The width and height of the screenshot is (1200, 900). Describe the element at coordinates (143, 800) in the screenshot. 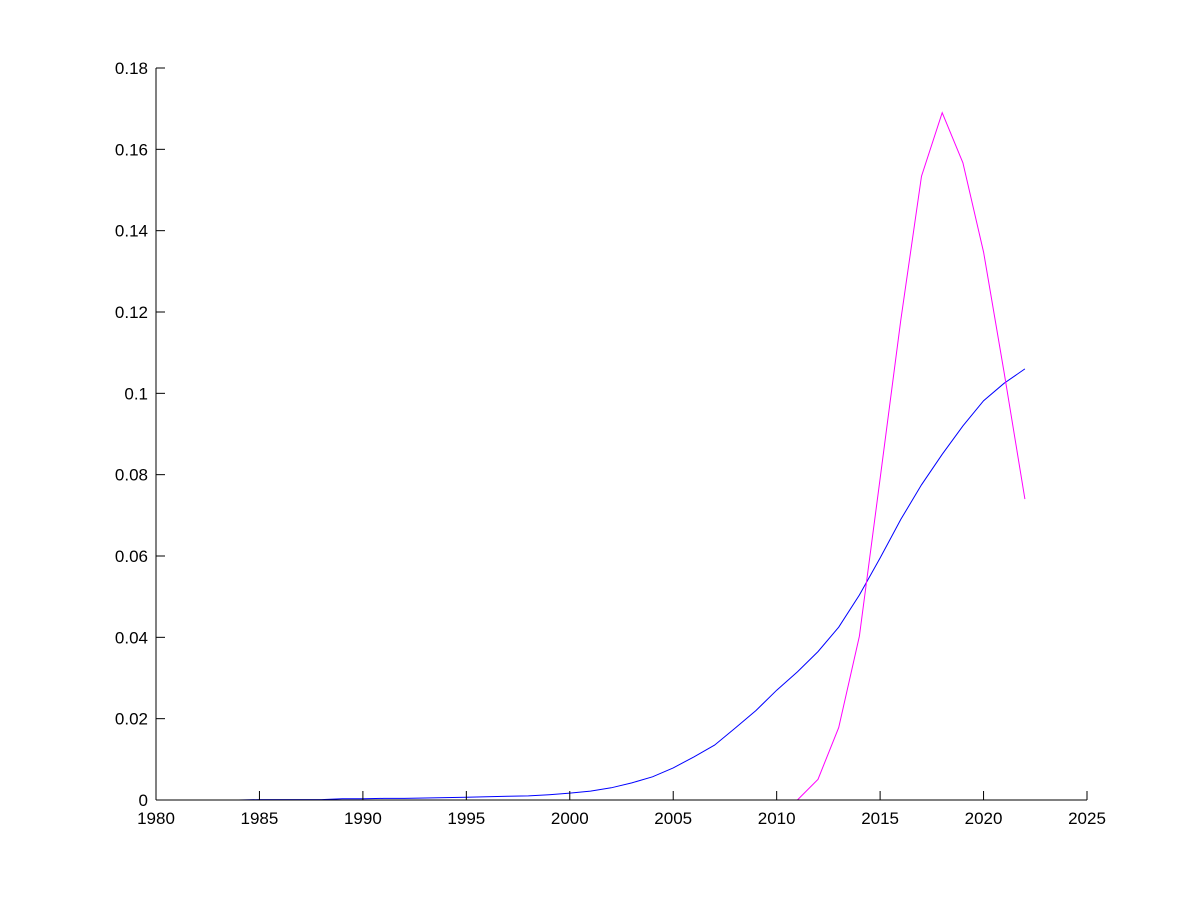

I see `y-tick-label: 0` at that location.